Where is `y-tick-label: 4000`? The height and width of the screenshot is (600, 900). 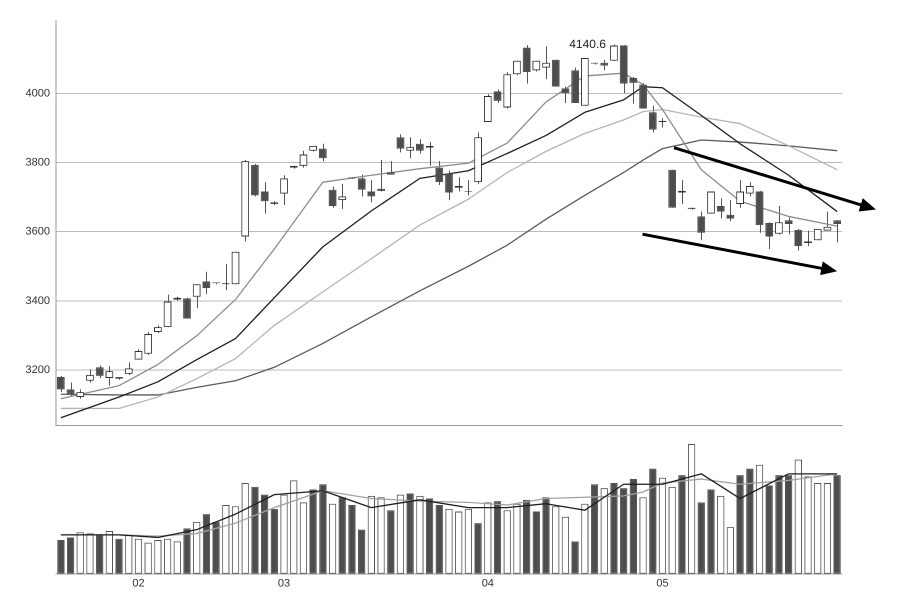
y-tick-label: 4000 is located at coordinates (38, 93).